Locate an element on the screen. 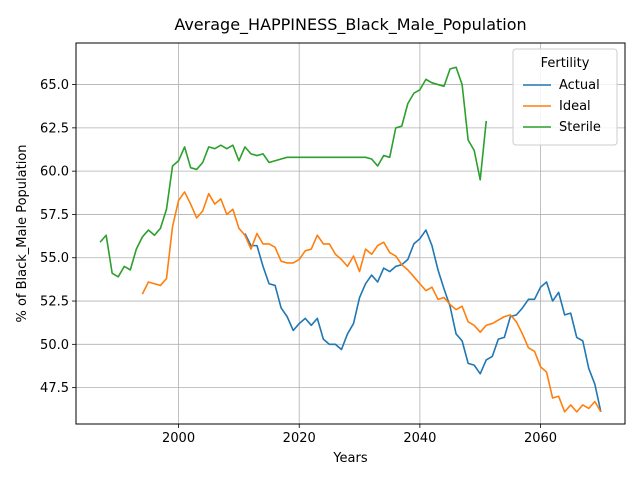 The width and height of the screenshot is (640, 480). y-tick-label: 52.5 is located at coordinates (54, 302).